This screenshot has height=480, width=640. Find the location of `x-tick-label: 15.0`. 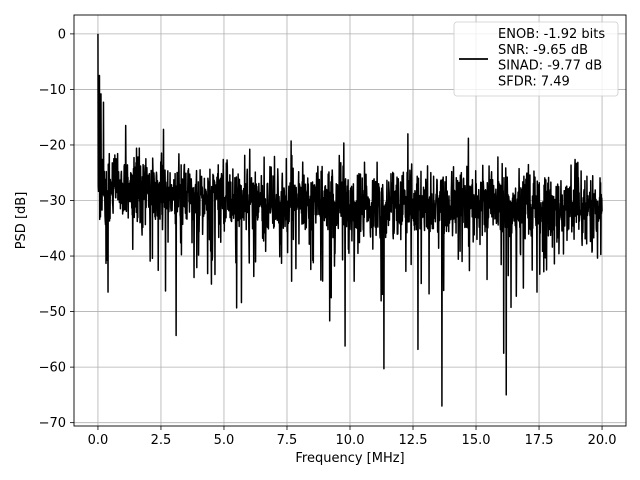

x-tick-label: 15.0 is located at coordinates (476, 440).